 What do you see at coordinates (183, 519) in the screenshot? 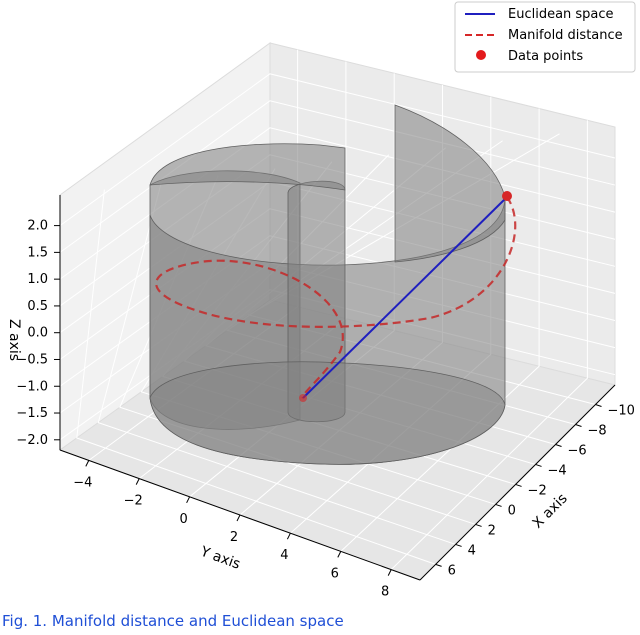
I see `y-tick-label: 0` at bounding box center [183, 519].